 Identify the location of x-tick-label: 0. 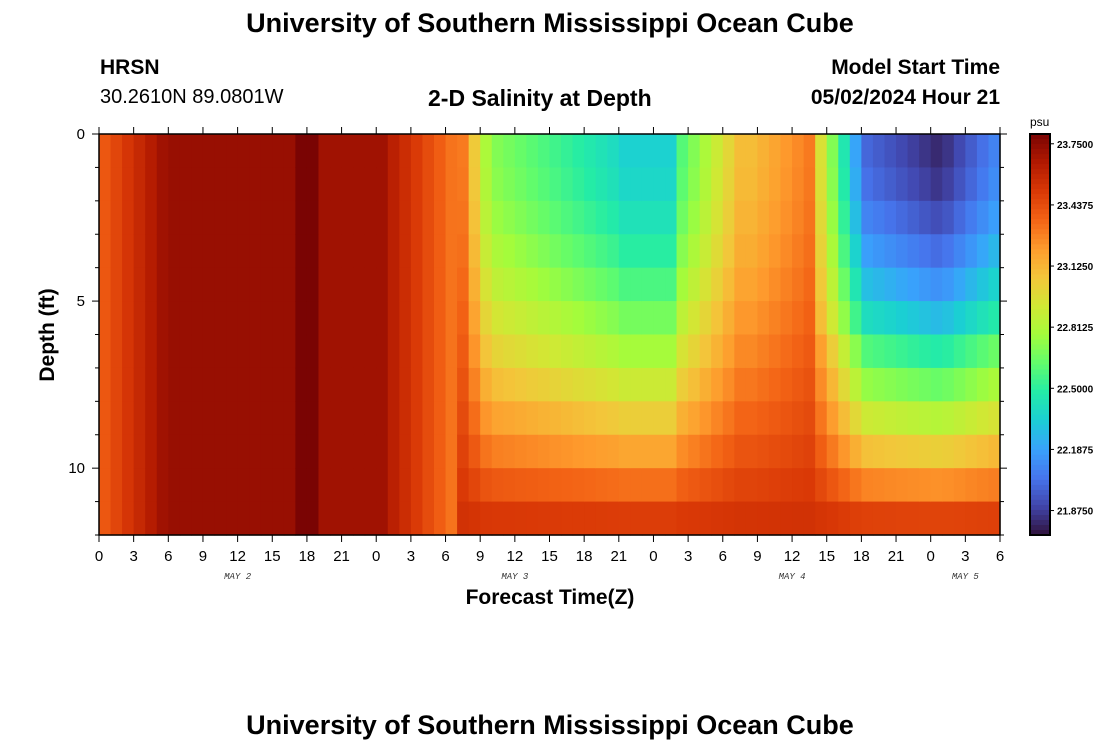
(376, 556).